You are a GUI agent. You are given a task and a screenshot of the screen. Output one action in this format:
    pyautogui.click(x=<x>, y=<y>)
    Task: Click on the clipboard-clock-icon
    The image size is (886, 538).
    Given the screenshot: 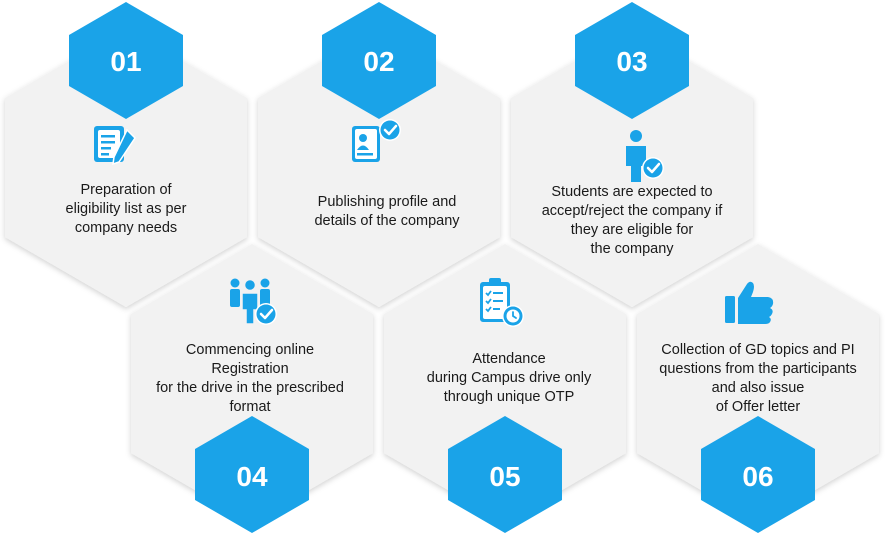 What is the action you would take?
    pyautogui.click(x=502, y=302)
    